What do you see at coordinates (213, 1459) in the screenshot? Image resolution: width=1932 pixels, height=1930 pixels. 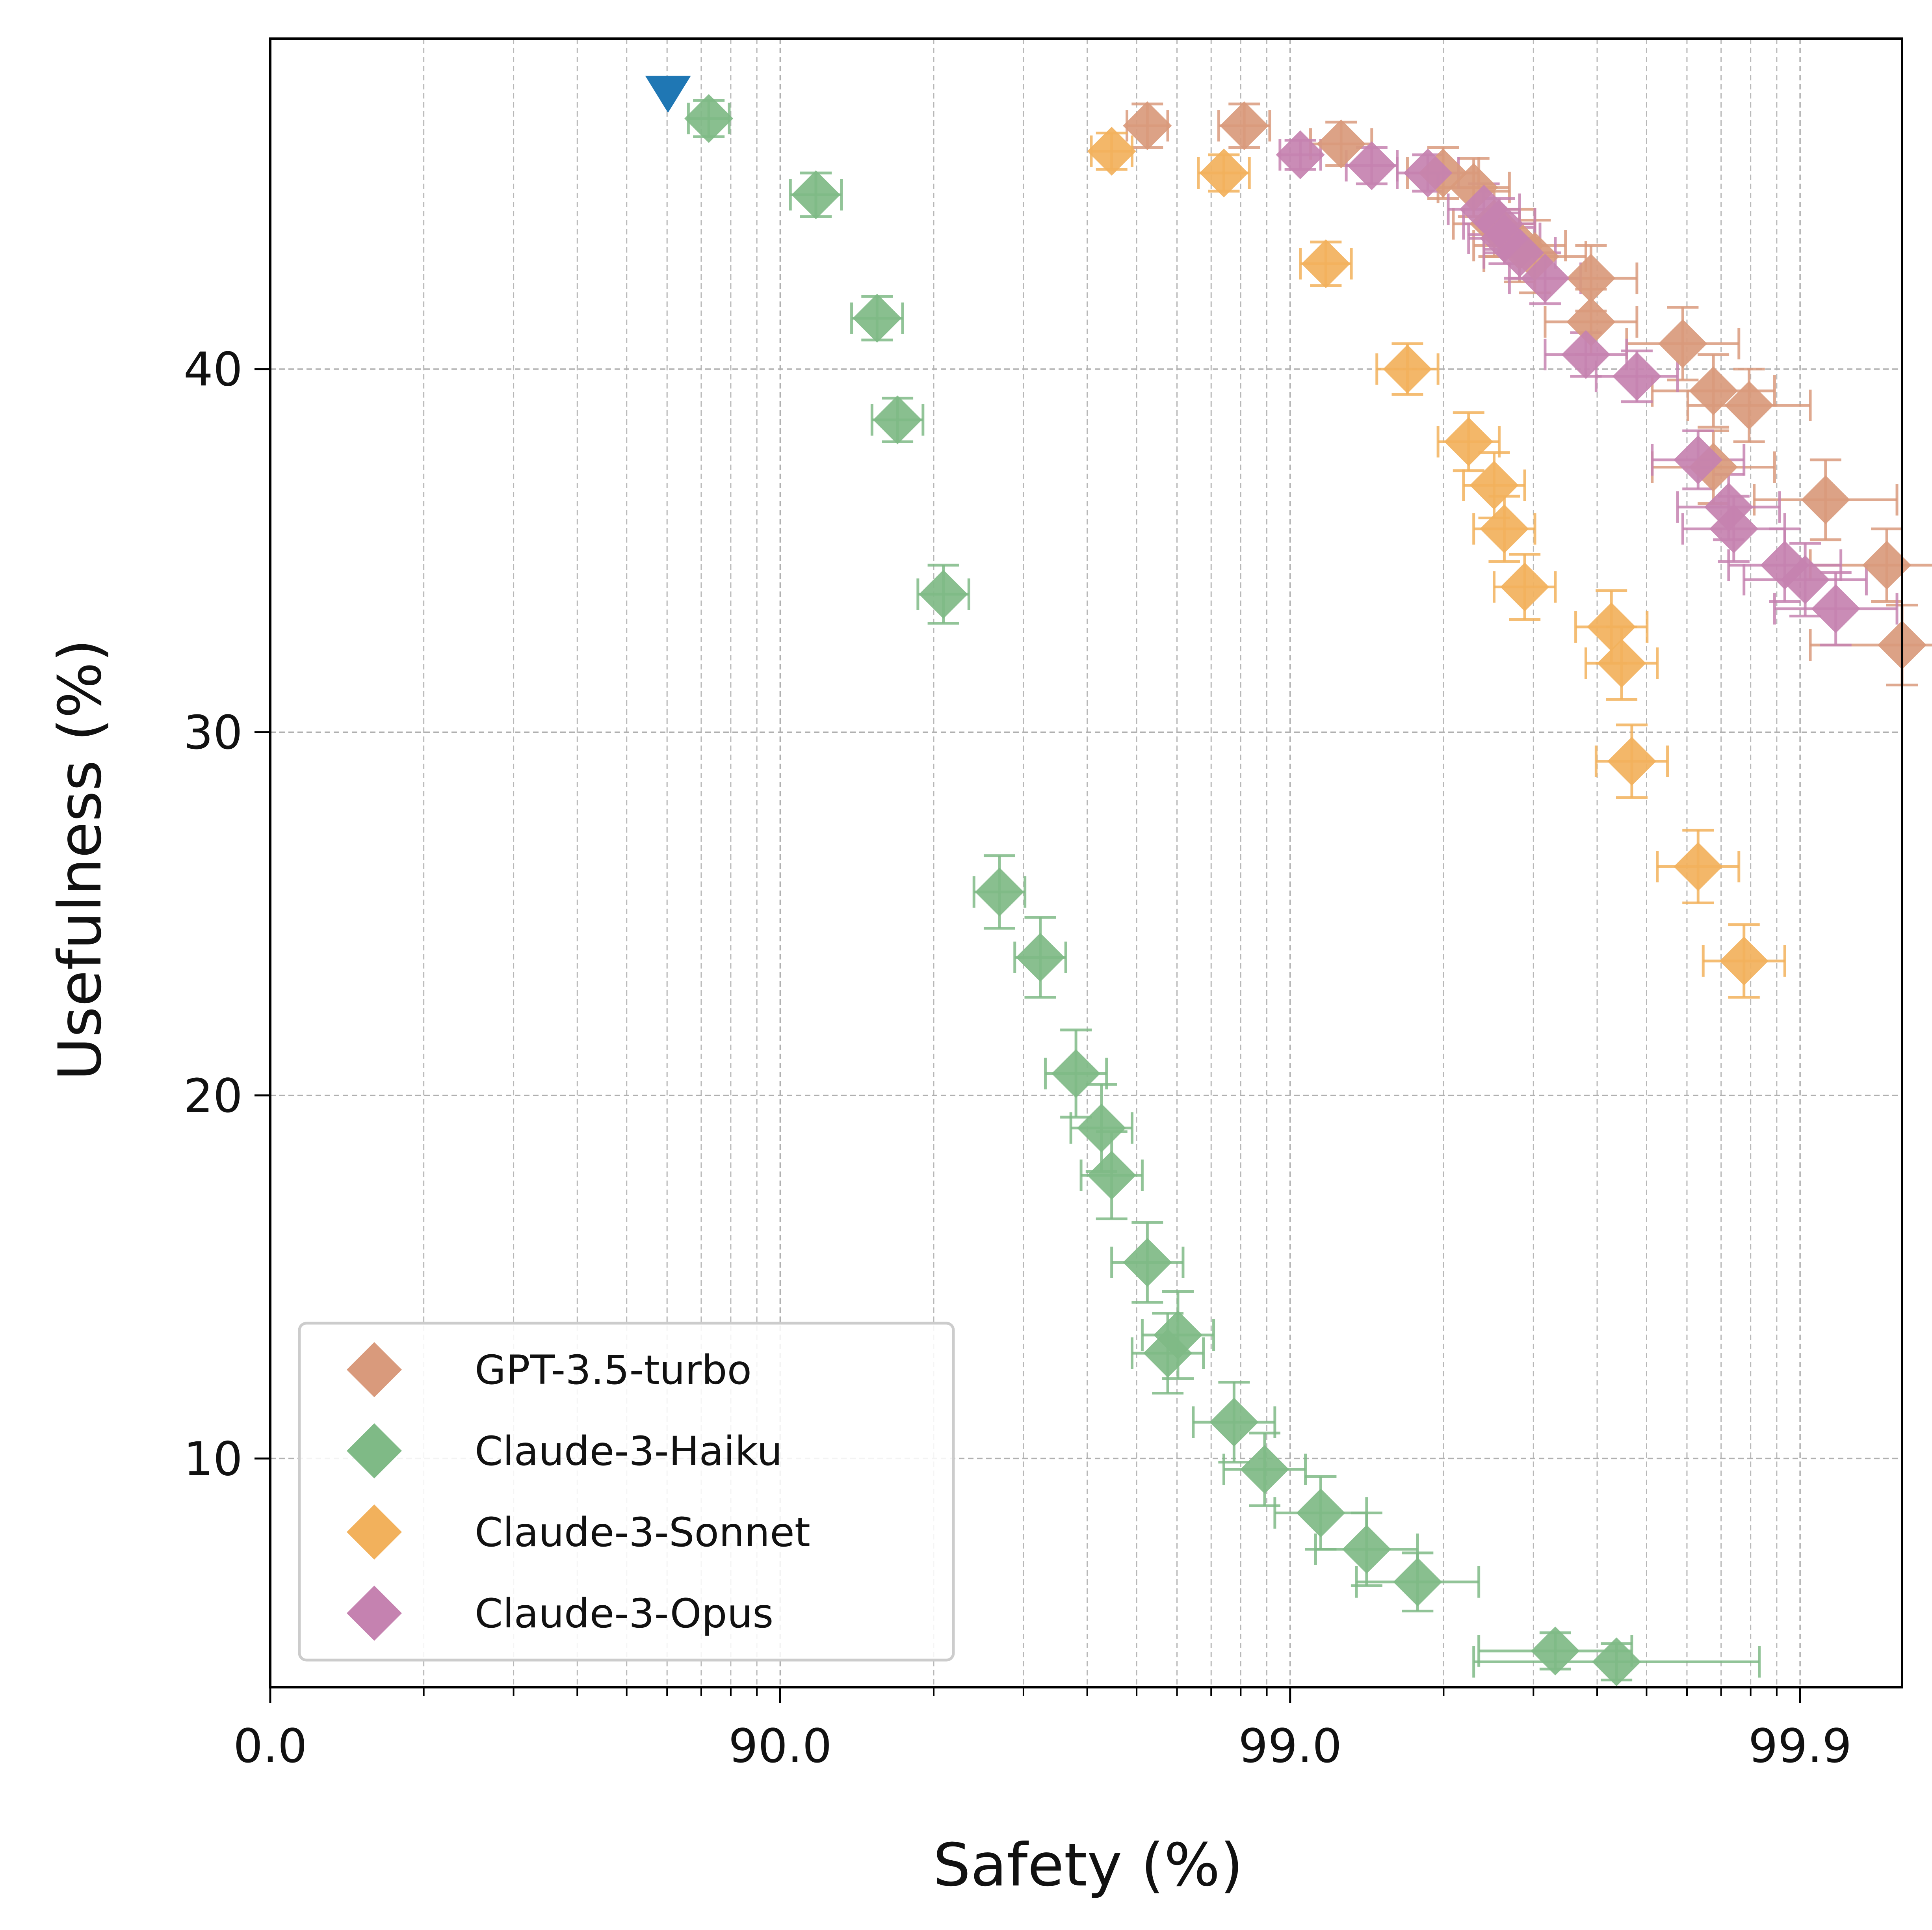 I see `y-tick-label: 10` at bounding box center [213, 1459].